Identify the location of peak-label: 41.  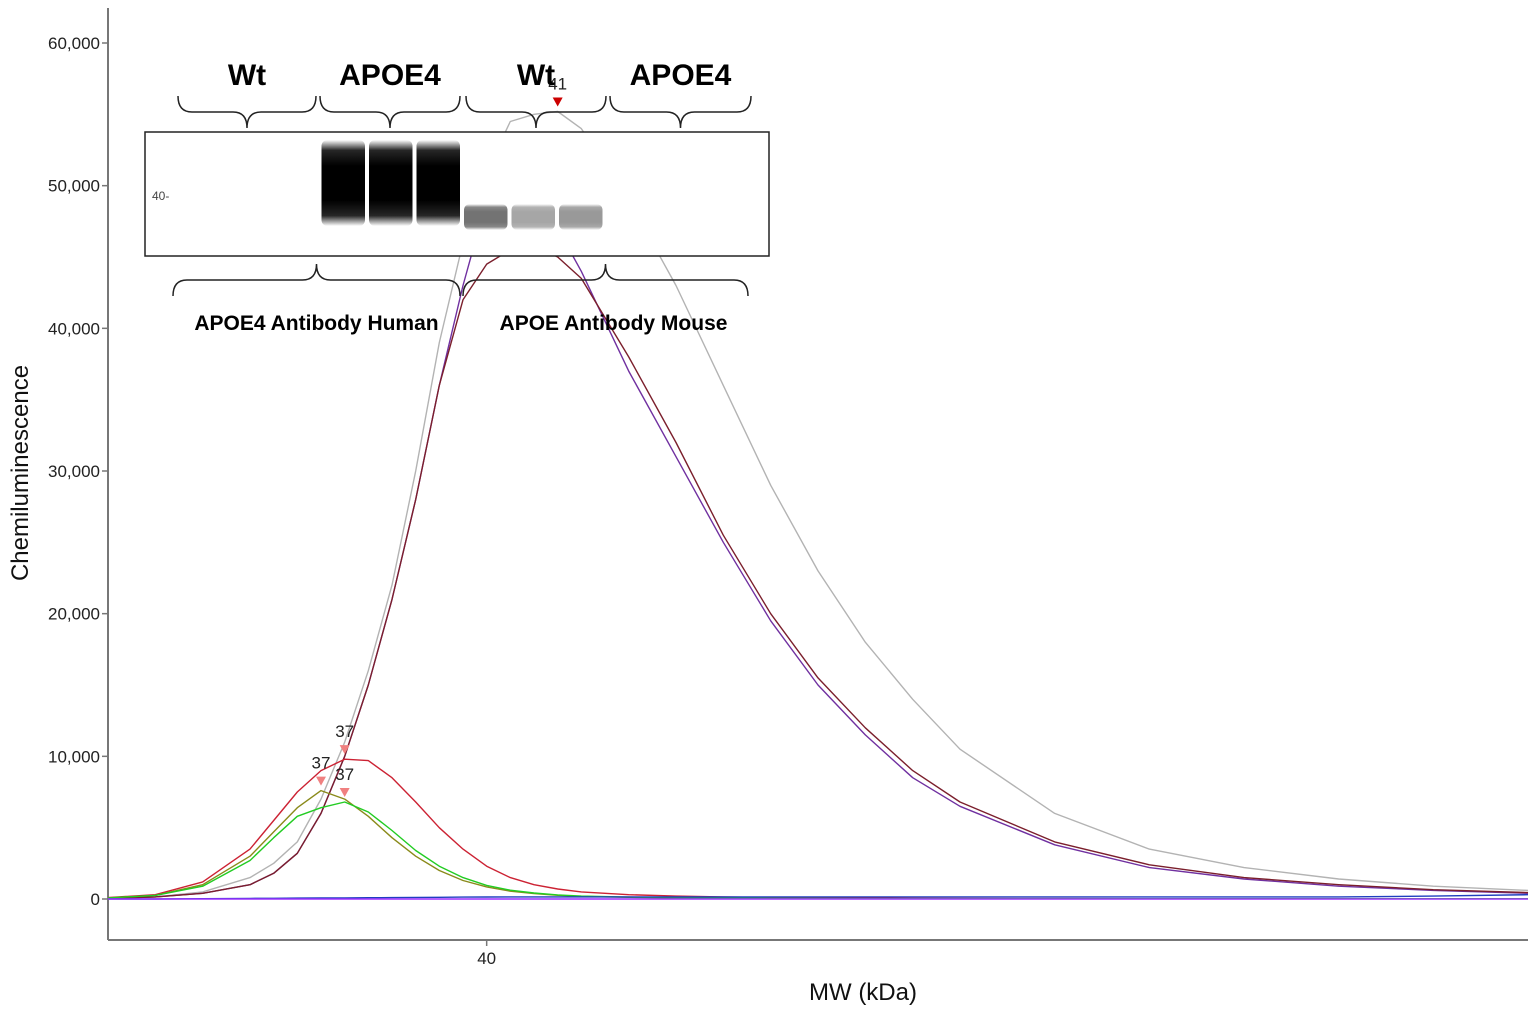
(557, 83).